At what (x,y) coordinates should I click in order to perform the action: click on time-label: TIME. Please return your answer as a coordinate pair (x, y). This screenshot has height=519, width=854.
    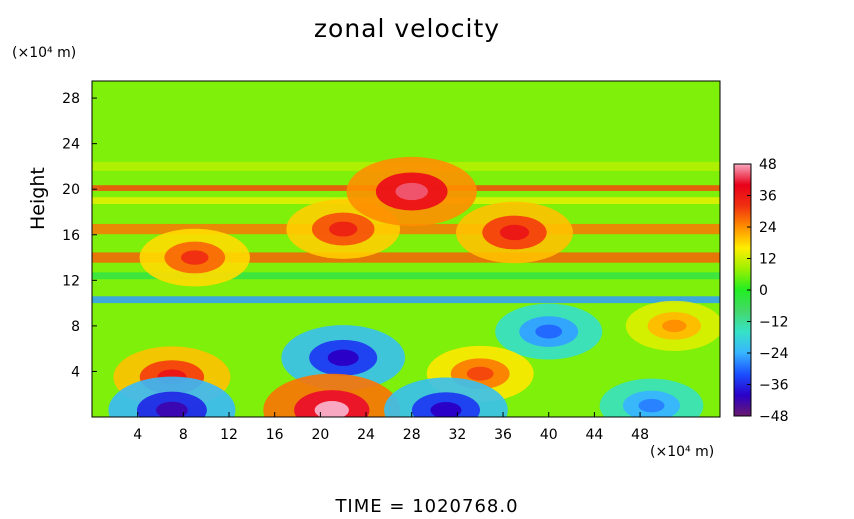
    Looking at the image, I should click on (359, 506).